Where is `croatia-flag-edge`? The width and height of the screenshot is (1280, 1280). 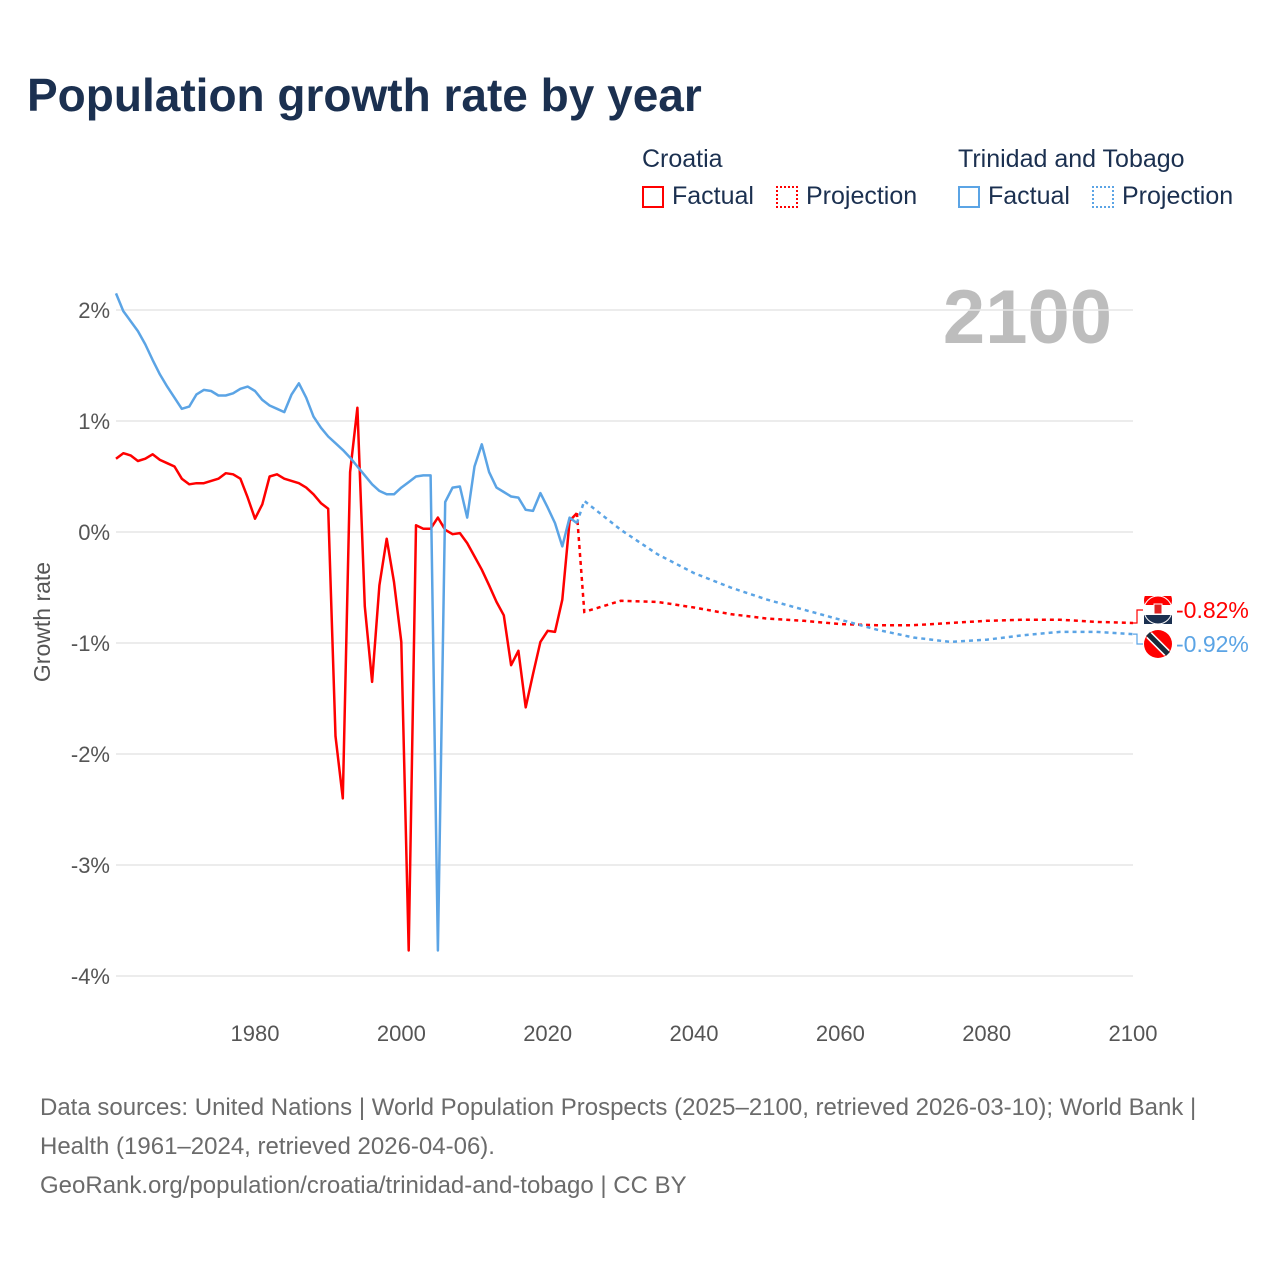
croatia-flag-edge is located at coordinates (1158, 610).